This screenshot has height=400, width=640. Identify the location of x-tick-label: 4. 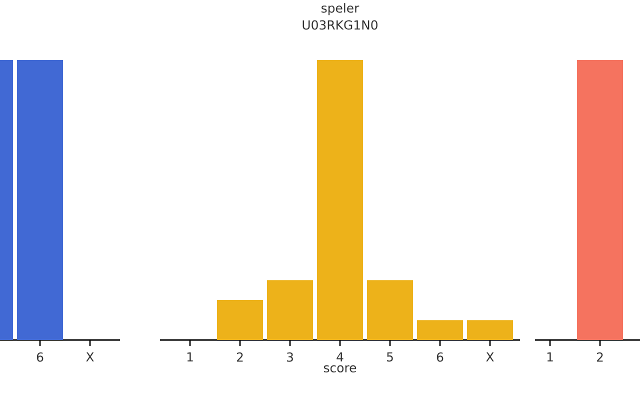
(340, 357).